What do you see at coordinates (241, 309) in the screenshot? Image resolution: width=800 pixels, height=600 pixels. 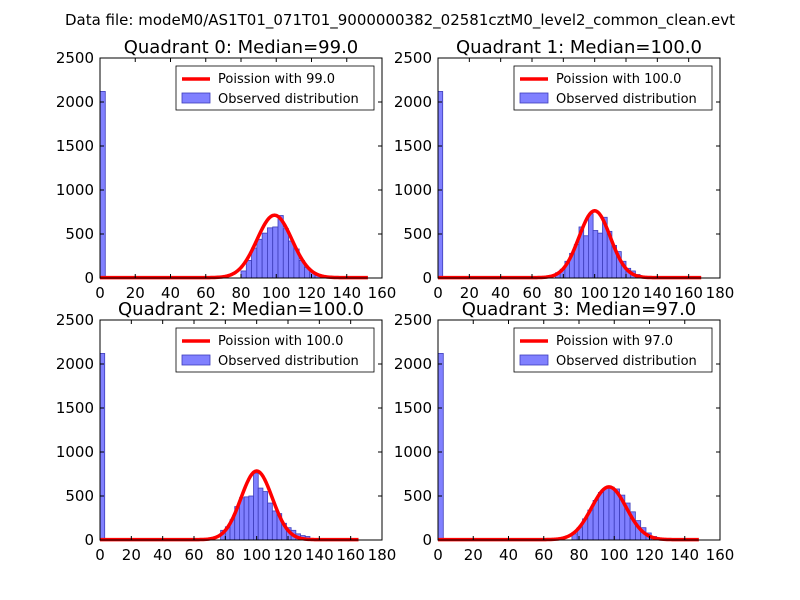 I see `subplot-title: Quadrant 2: Median=100.0` at bounding box center [241, 309].